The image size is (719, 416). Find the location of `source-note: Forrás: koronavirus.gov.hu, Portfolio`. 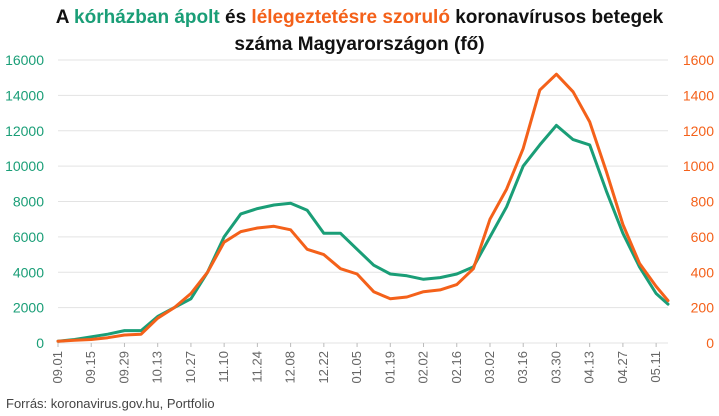

source-note: Forrás: koronavirus.gov.hu, Portfolio is located at coordinates (110, 403).